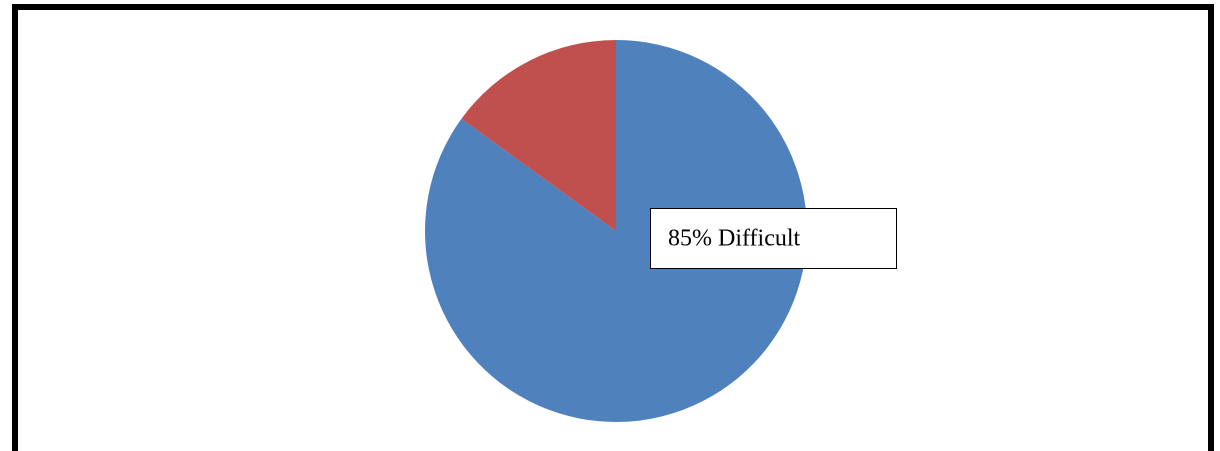  I want to click on pie-slice, so click(538, 135).